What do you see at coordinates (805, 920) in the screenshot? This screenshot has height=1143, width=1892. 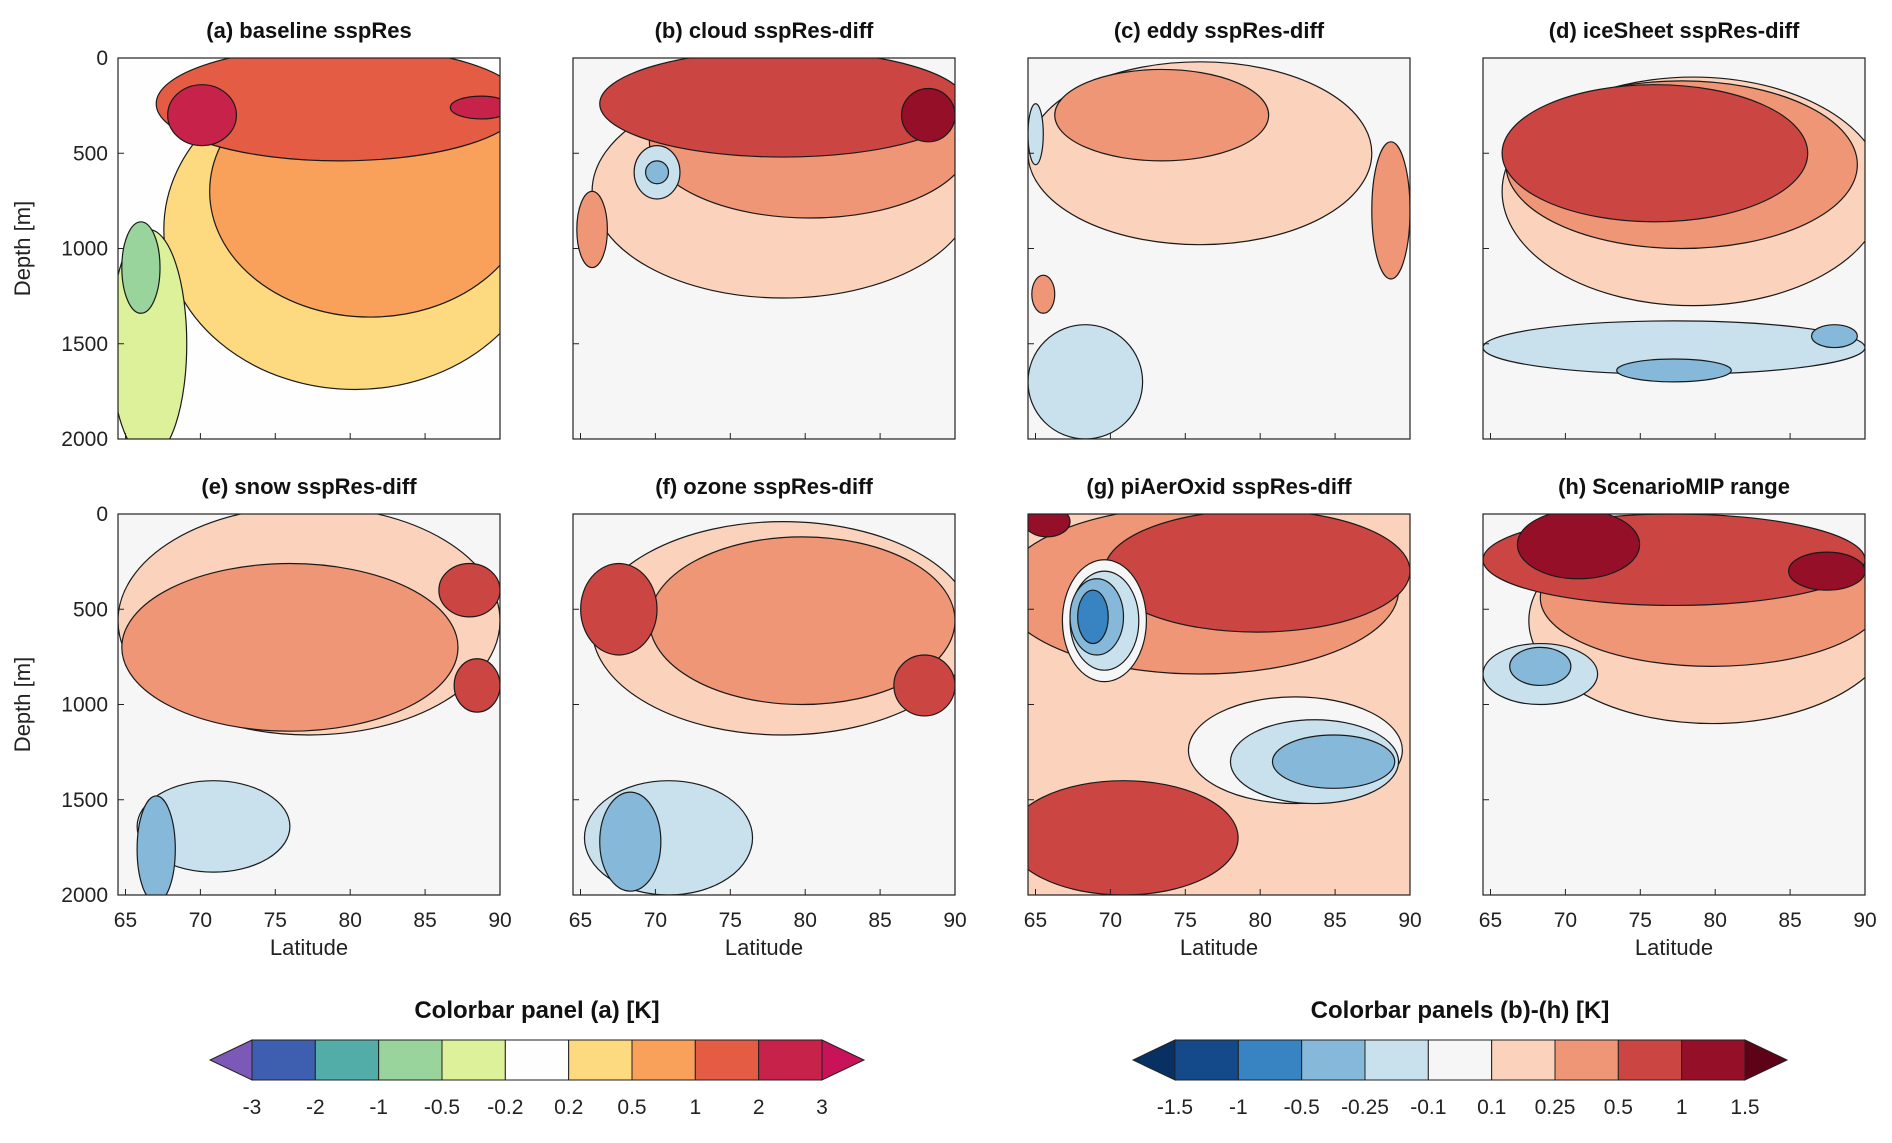 I see `panel-f-xtick-label-3: 80` at bounding box center [805, 920].